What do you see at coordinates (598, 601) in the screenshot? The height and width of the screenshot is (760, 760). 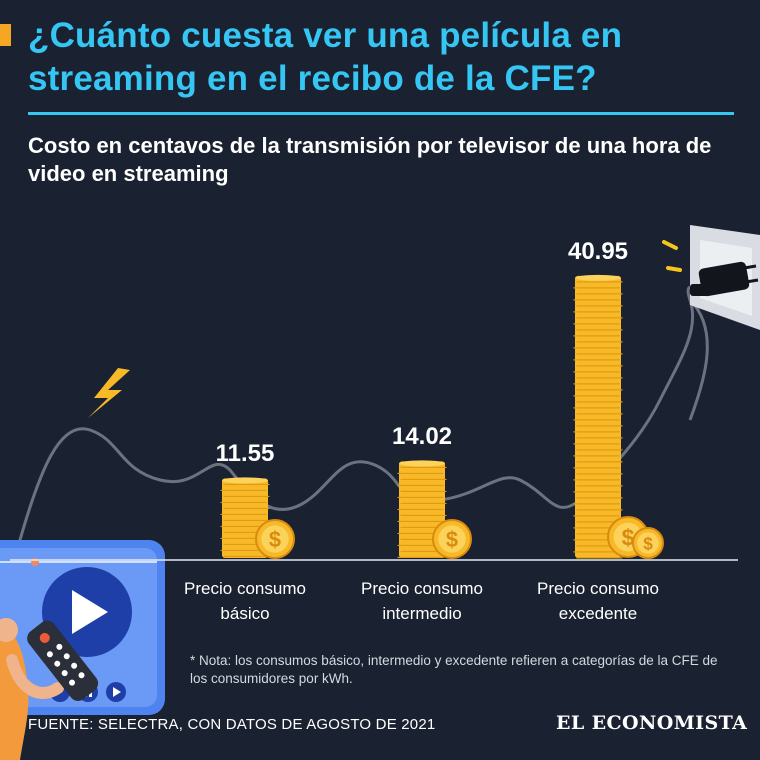 I see `category-label: Precio consumo excedente` at bounding box center [598, 601].